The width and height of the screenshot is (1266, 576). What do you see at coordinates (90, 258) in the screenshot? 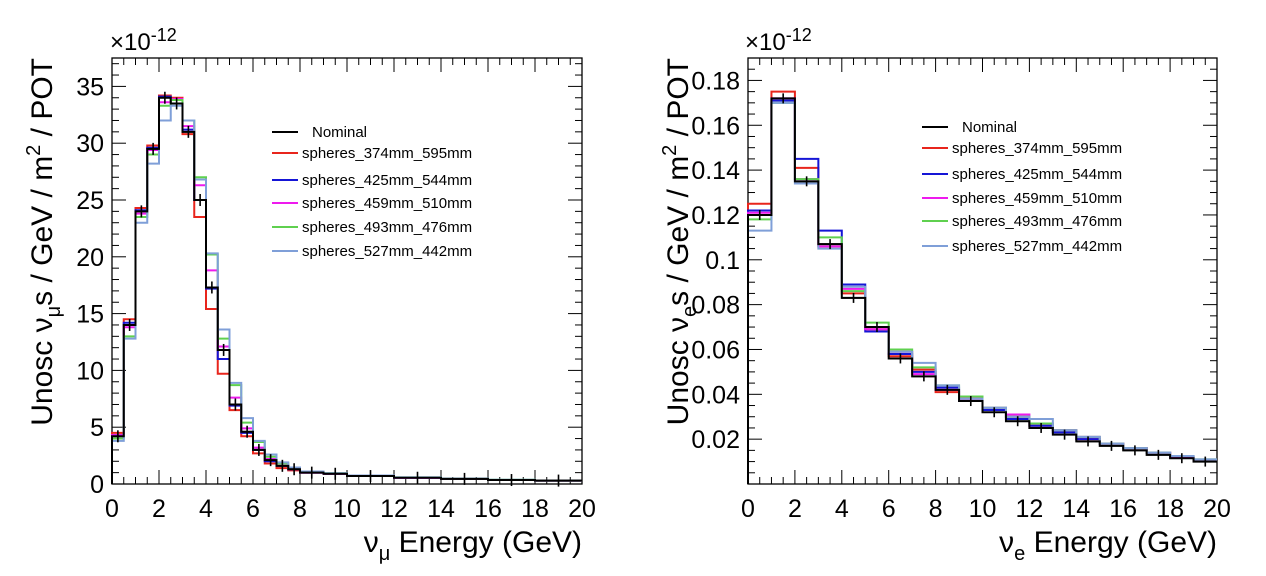
I see `y-tick-label: 20` at bounding box center [90, 258].